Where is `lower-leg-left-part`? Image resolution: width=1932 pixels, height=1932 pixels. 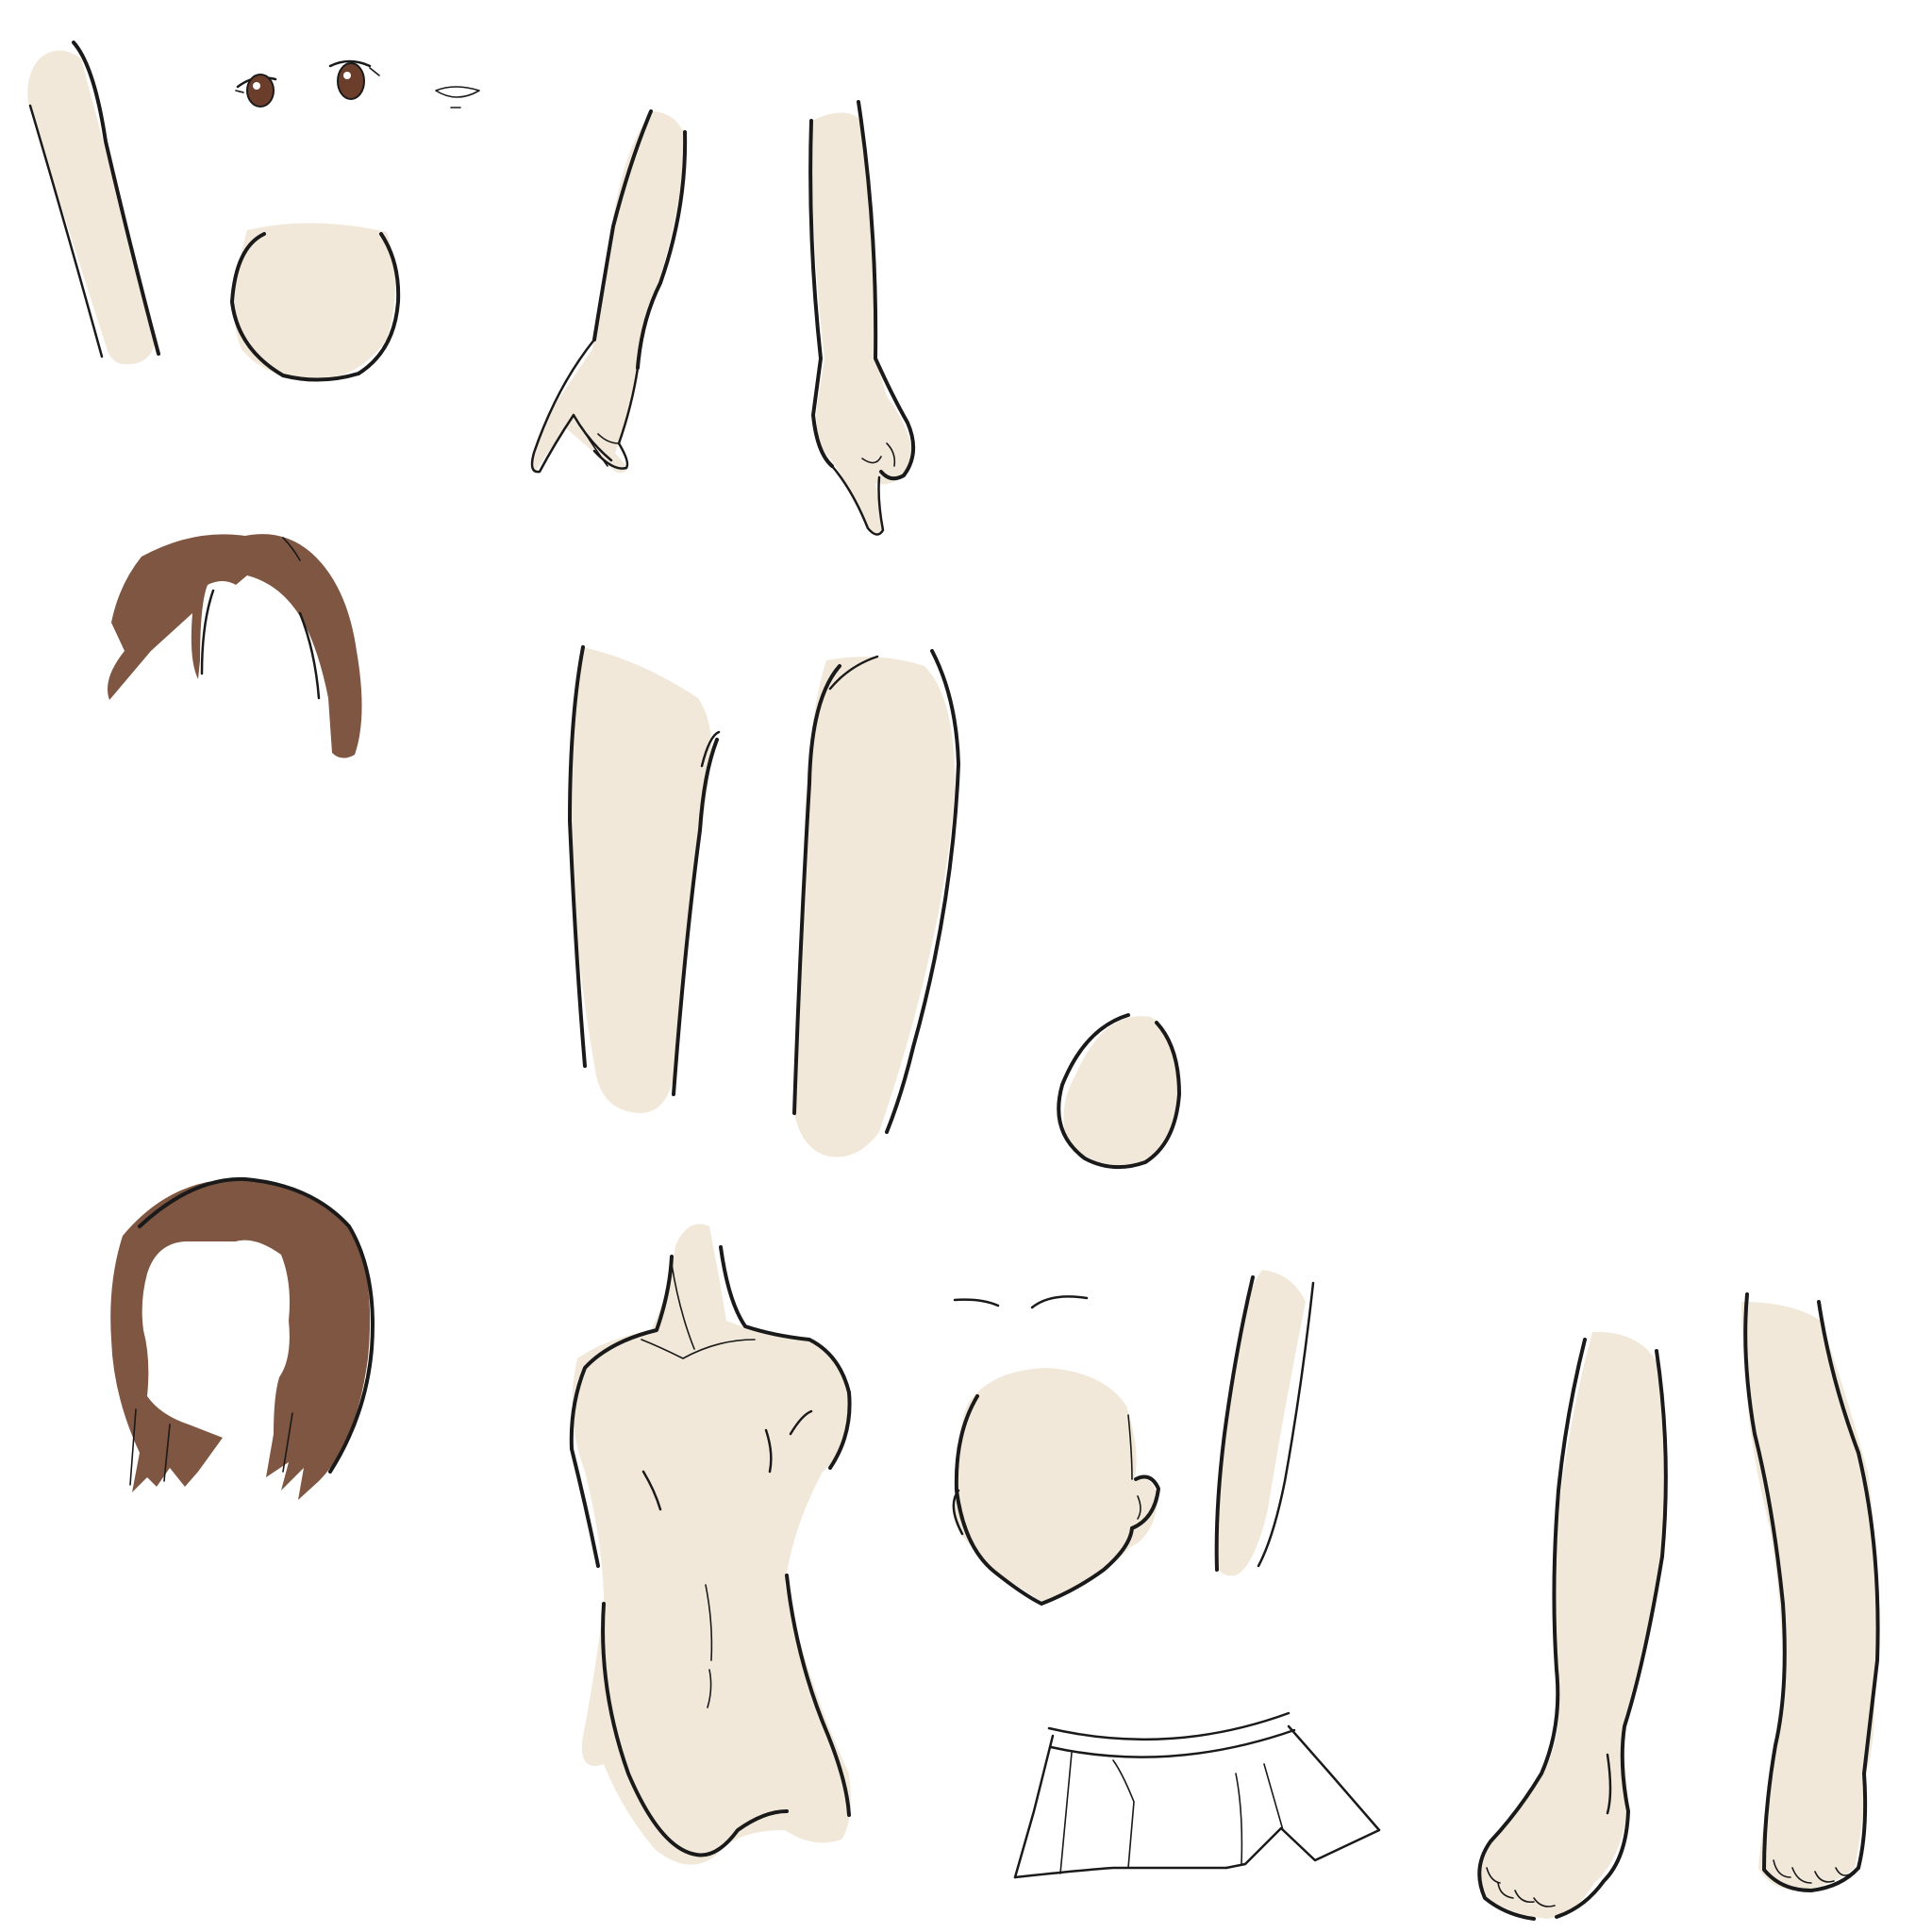 lower-leg-left-part is located at coordinates (1572, 1626).